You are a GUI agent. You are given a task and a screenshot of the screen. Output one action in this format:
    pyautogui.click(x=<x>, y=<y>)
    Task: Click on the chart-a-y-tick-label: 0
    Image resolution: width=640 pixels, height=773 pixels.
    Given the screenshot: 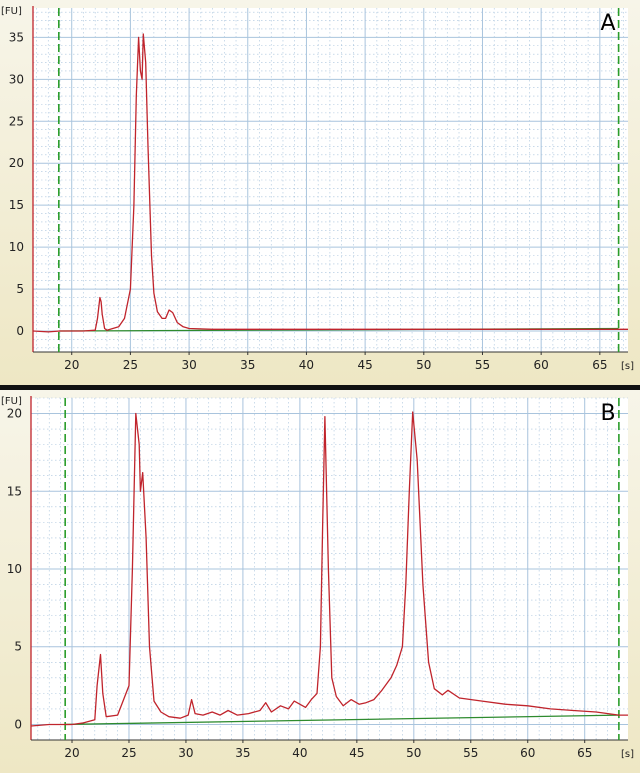 What is the action you would take?
    pyautogui.click(x=20, y=331)
    